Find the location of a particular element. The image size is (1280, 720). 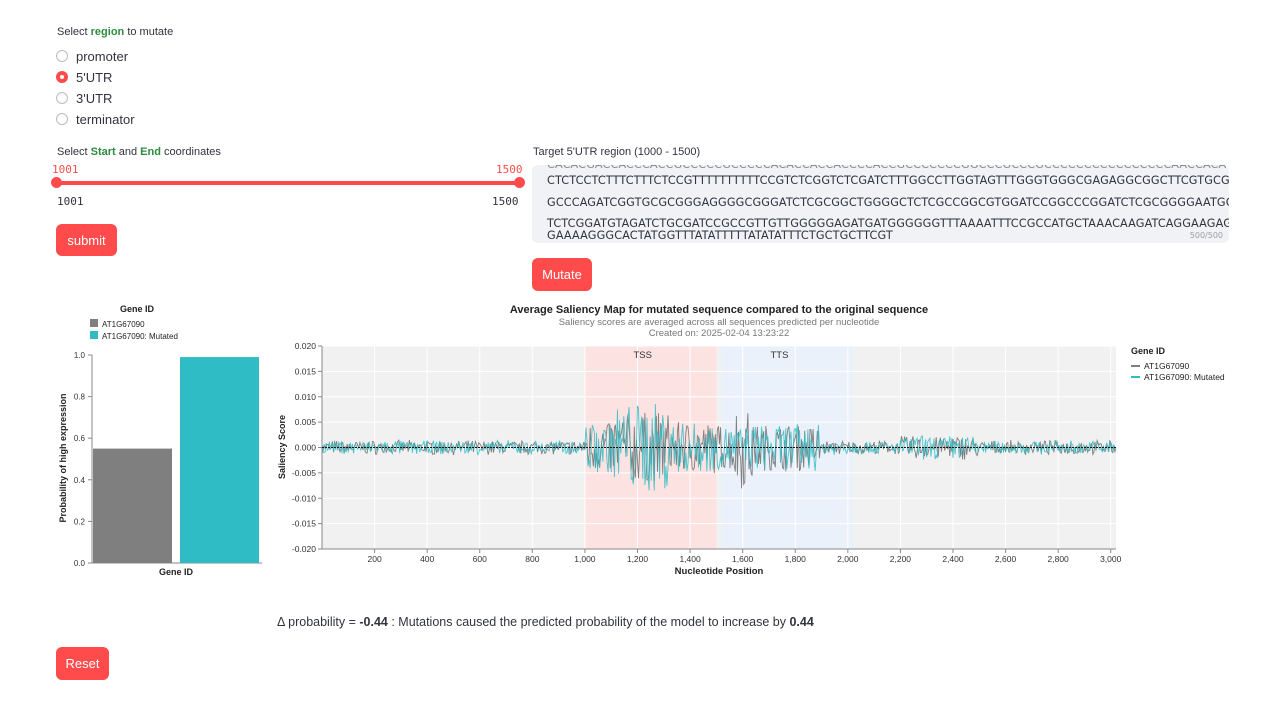

bar-x-axis-title: Gene ID is located at coordinates (176, 572).